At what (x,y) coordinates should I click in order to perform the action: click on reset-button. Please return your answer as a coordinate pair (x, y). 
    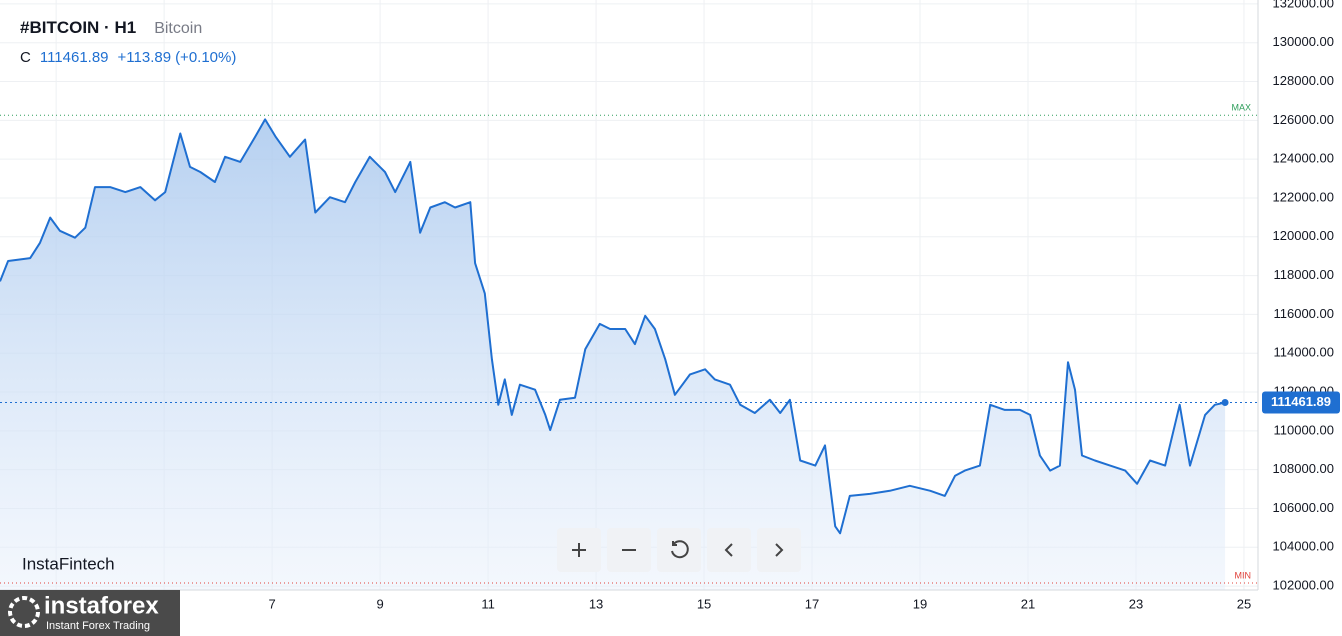
    Looking at the image, I should click on (679, 550).